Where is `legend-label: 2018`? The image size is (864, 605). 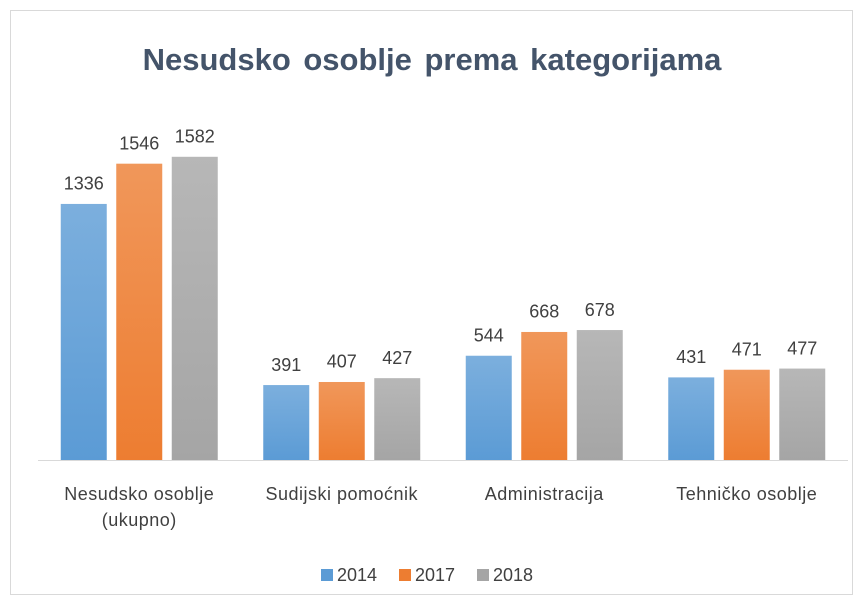
legend-label: 2018 is located at coordinates (513, 575).